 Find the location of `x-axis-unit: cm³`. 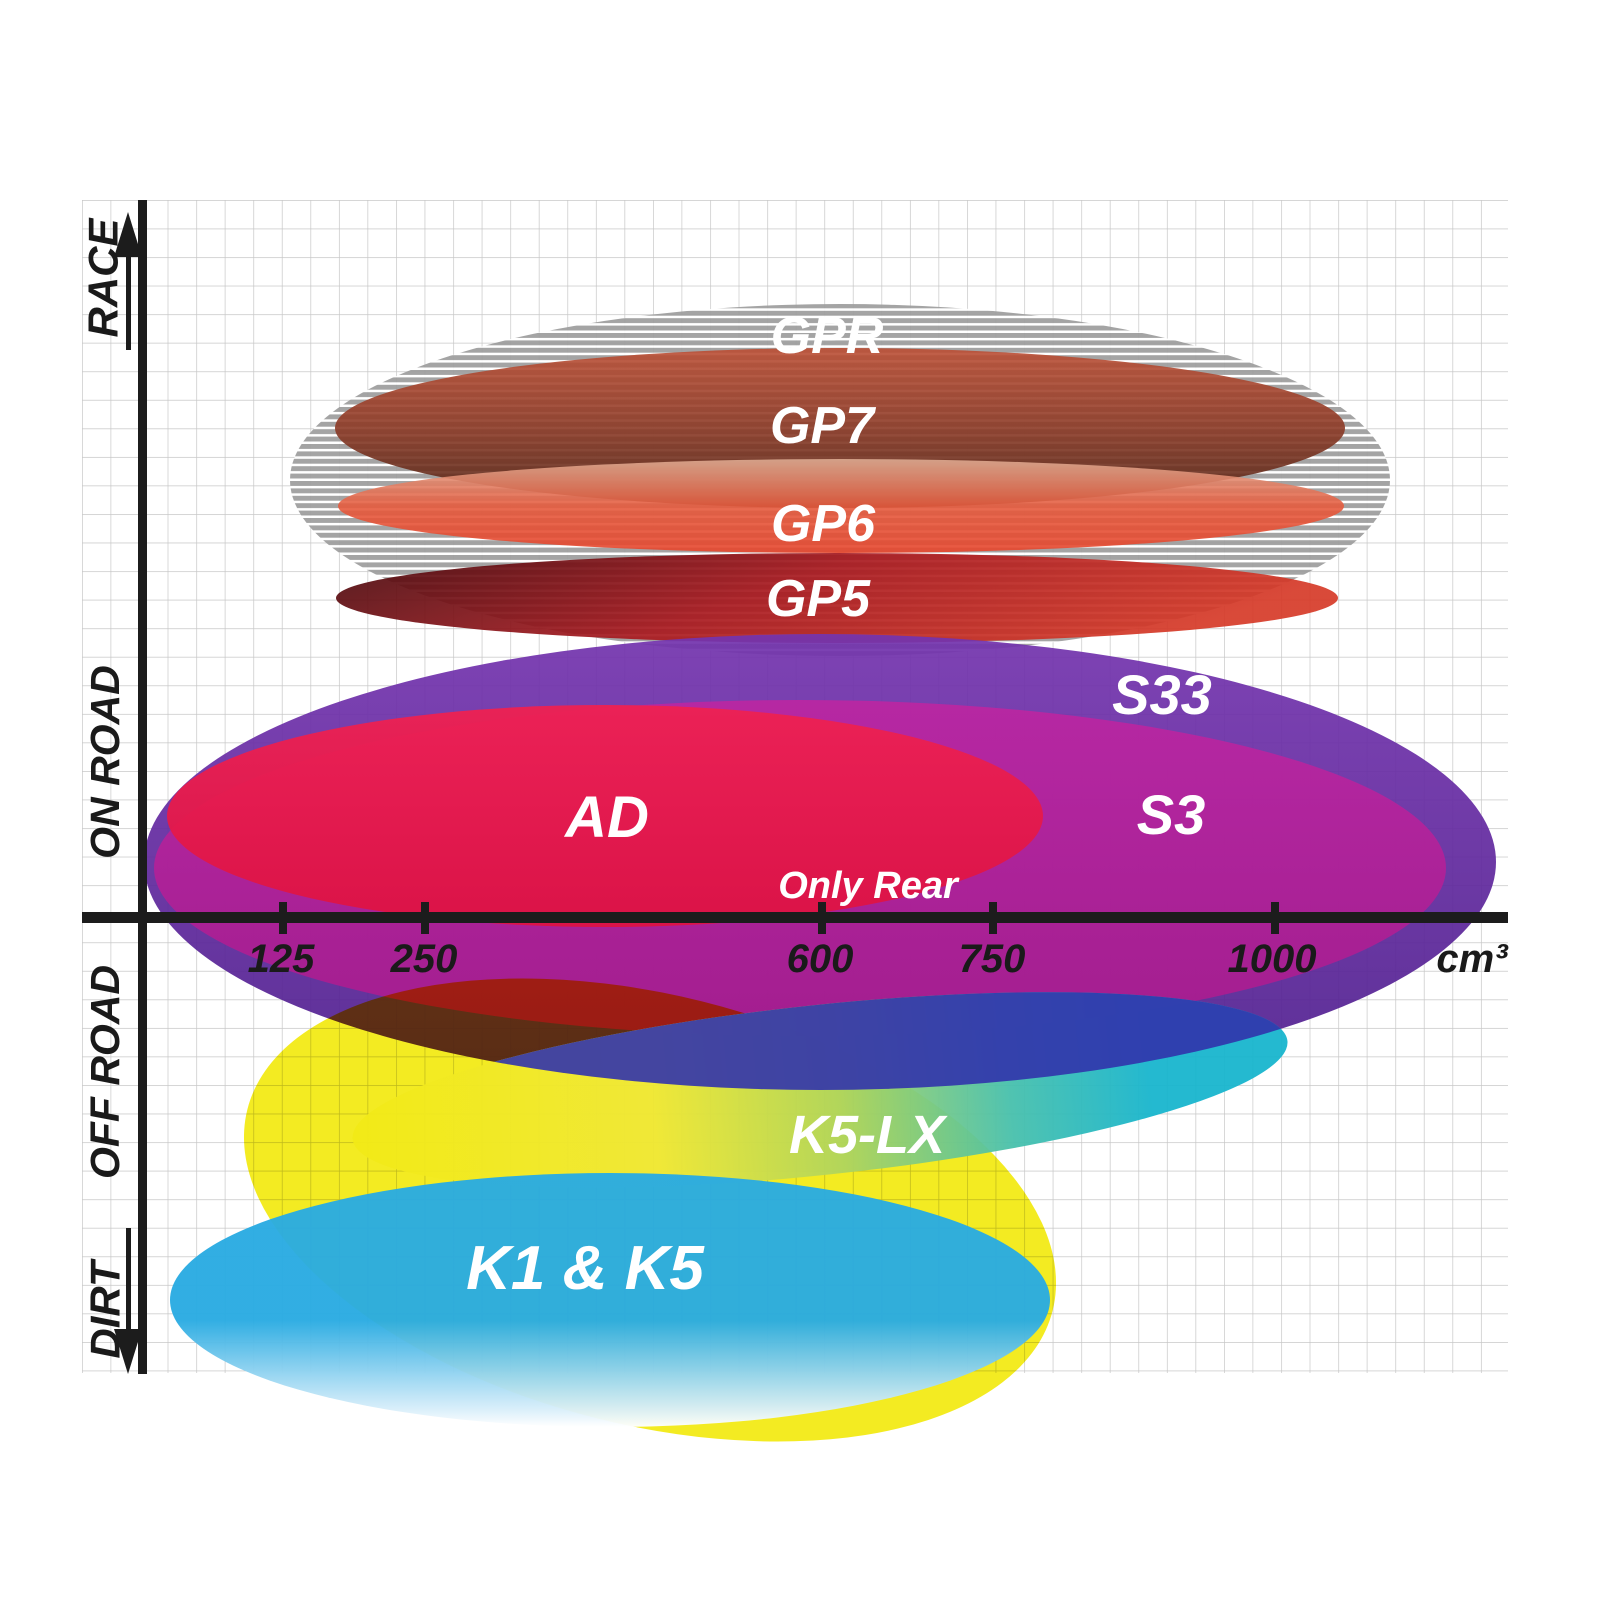

x-axis-unit: cm³ is located at coordinates (1472, 959).